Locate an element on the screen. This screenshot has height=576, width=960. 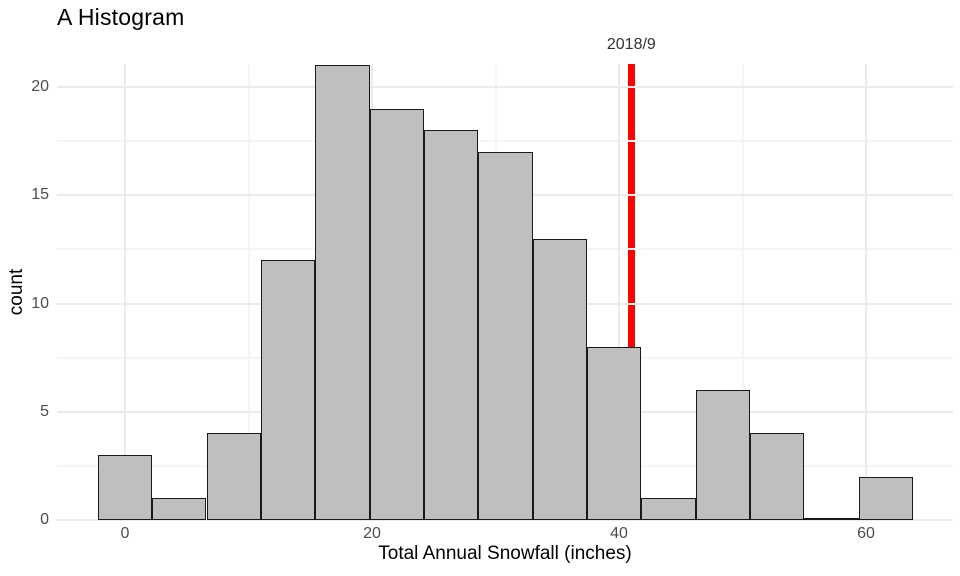
chart-title: A Histogram is located at coordinates (121, 17).